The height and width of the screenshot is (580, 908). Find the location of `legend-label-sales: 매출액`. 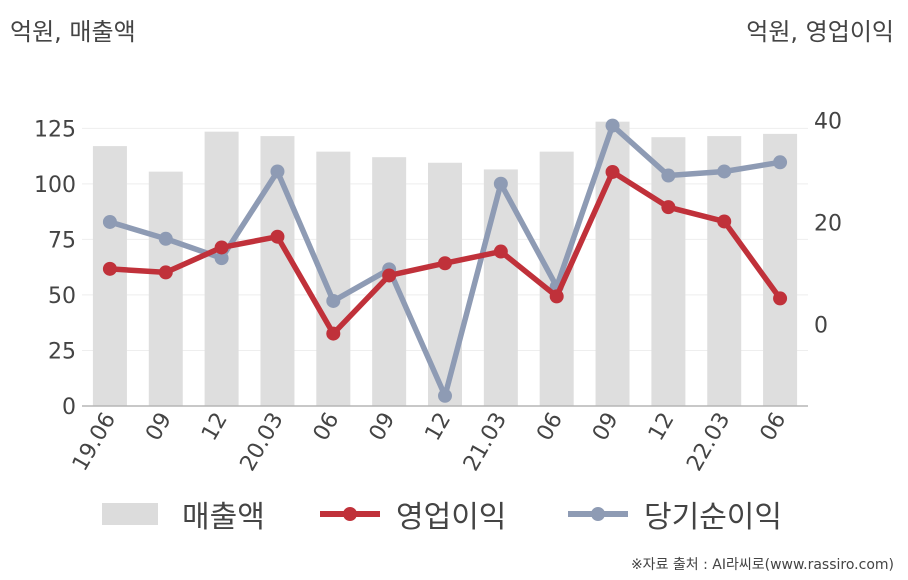

legend-label-sales: 매출액 is located at coordinates (223, 517).